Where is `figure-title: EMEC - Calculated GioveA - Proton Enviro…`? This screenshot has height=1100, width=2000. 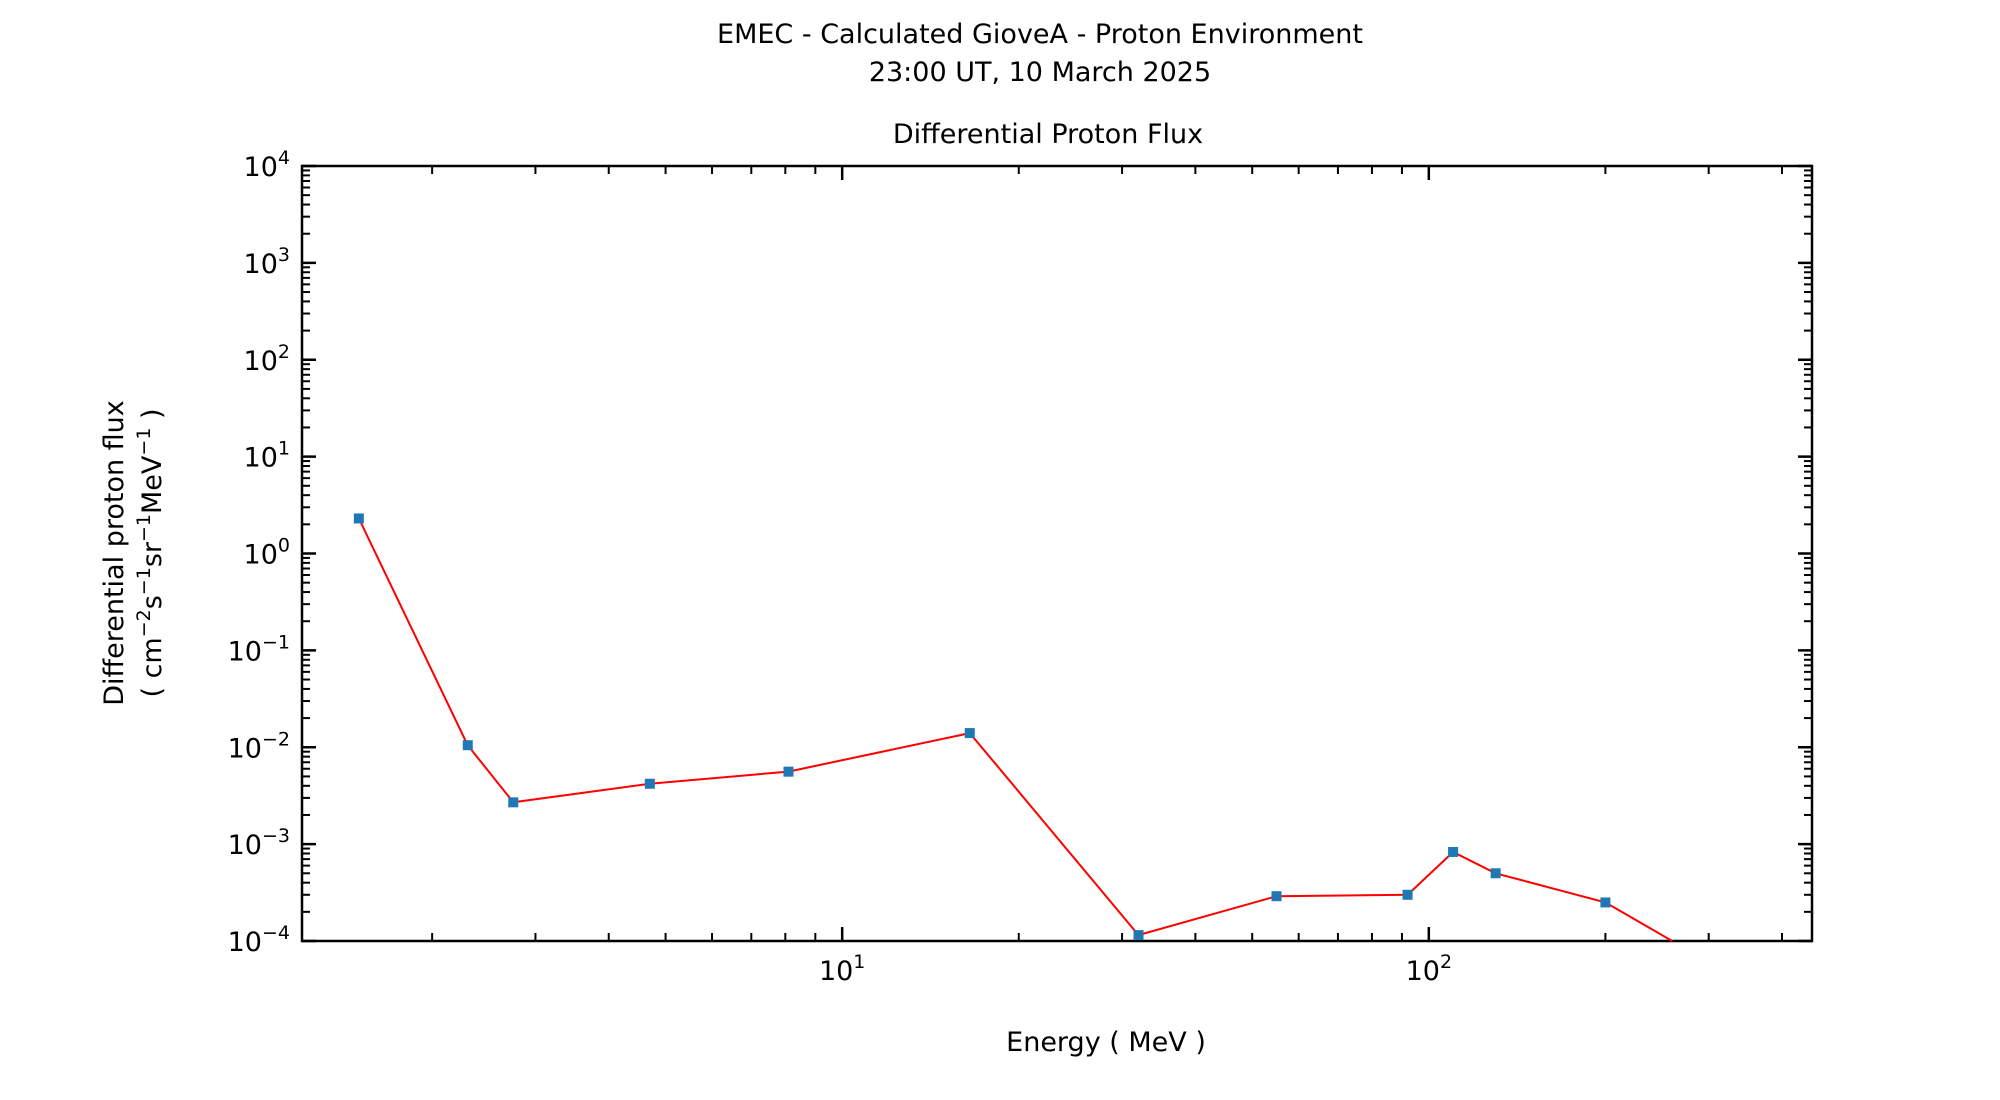 figure-title: EMEC - Calculated GioveA - Proton Enviro… is located at coordinates (1040, 34).